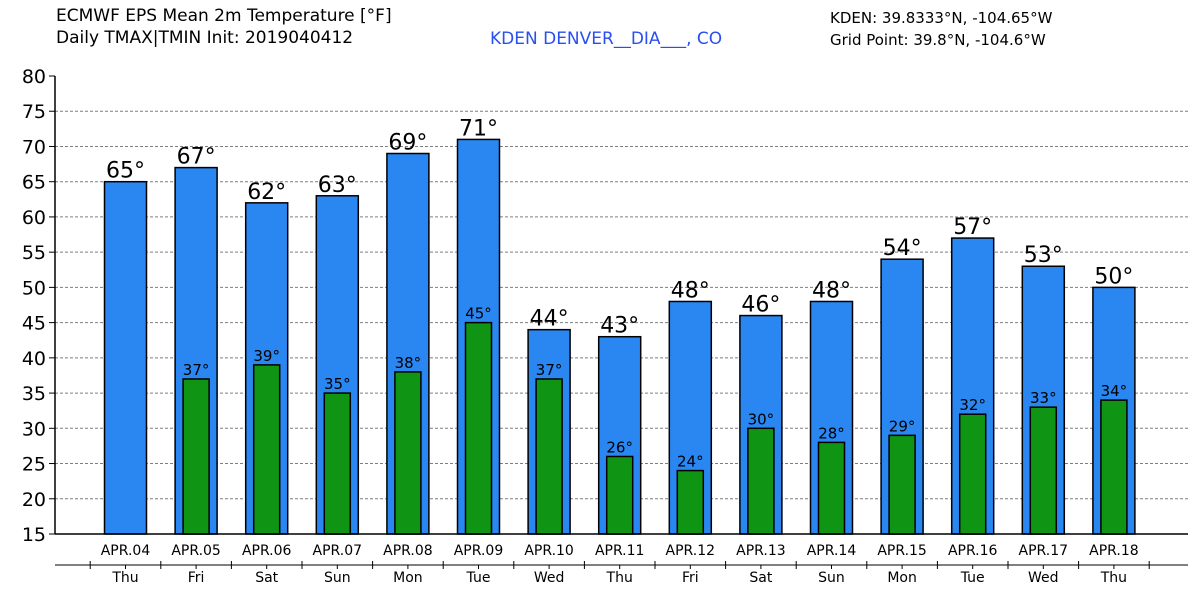 This screenshot has height=600, width=1200. What do you see at coordinates (1113, 276) in the screenshot?
I see `tmax-label: 50°` at bounding box center [1113, 276].